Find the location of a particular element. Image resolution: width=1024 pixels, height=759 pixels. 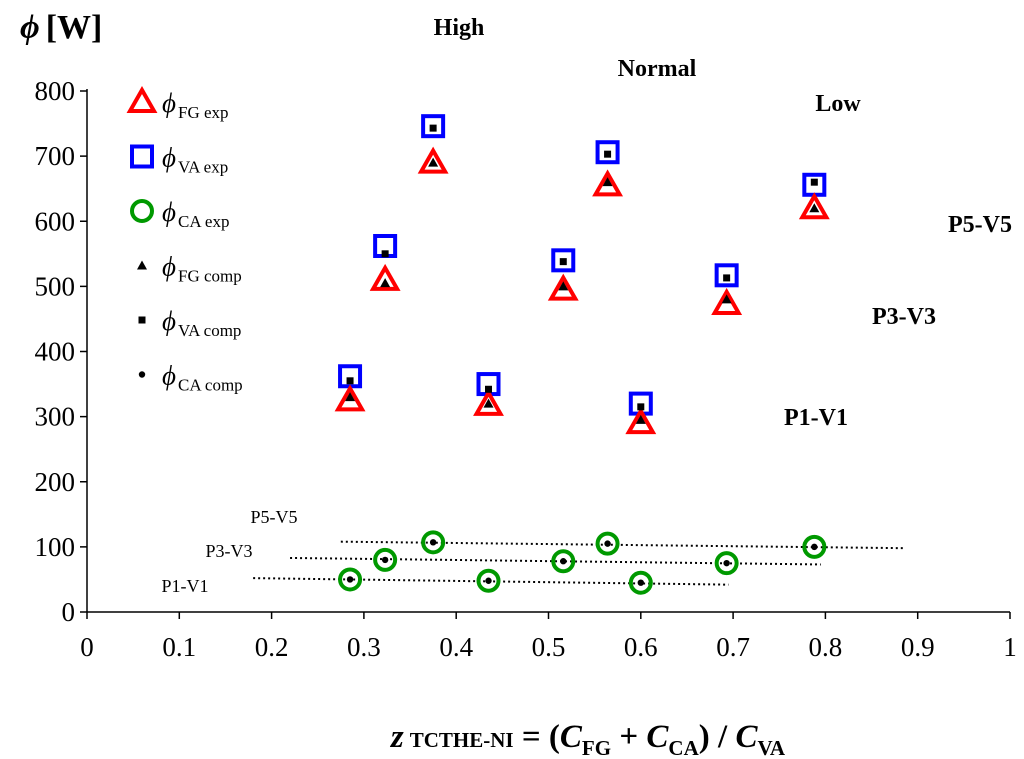

annotation-p1v1: P1-V1 is located at coordinates (816, 418).